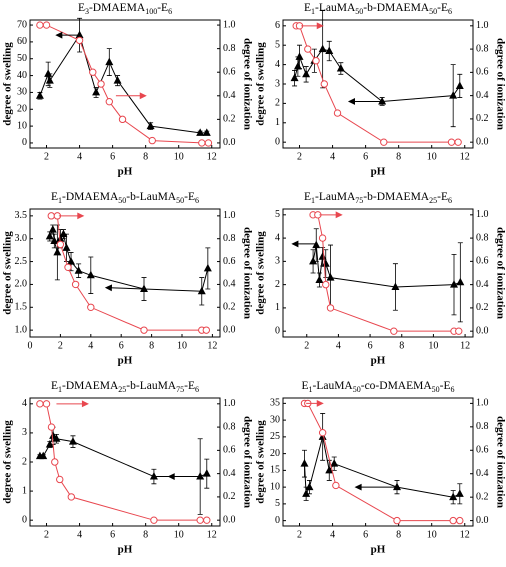 Image resolution: width=506 pixels, height=567 pixels. I want to click on title-part: 75, so click(359, 200).